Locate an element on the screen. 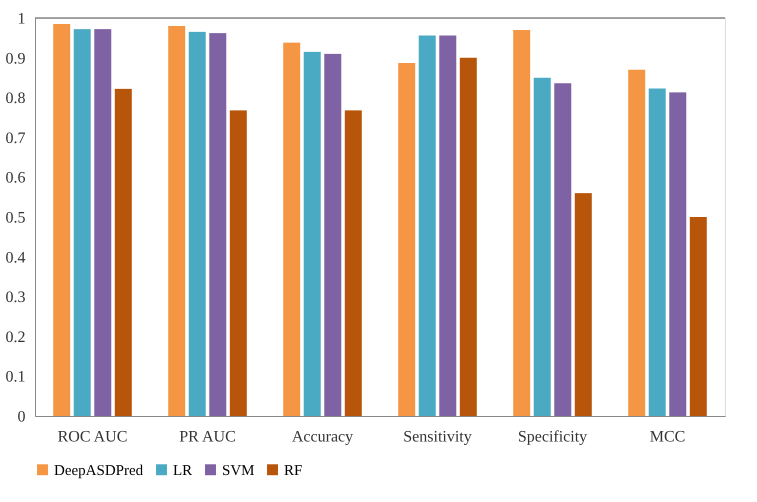  y-tick-label: 0.7 is located at coordinates (16, 138).